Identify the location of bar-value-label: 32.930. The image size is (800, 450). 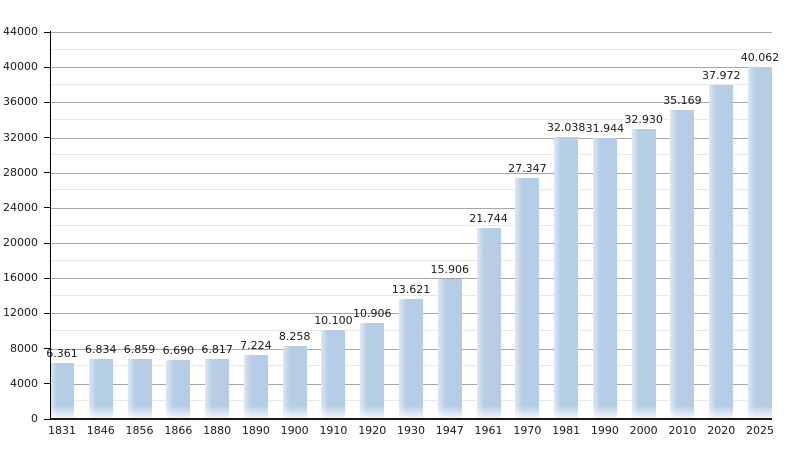
(643, 119).